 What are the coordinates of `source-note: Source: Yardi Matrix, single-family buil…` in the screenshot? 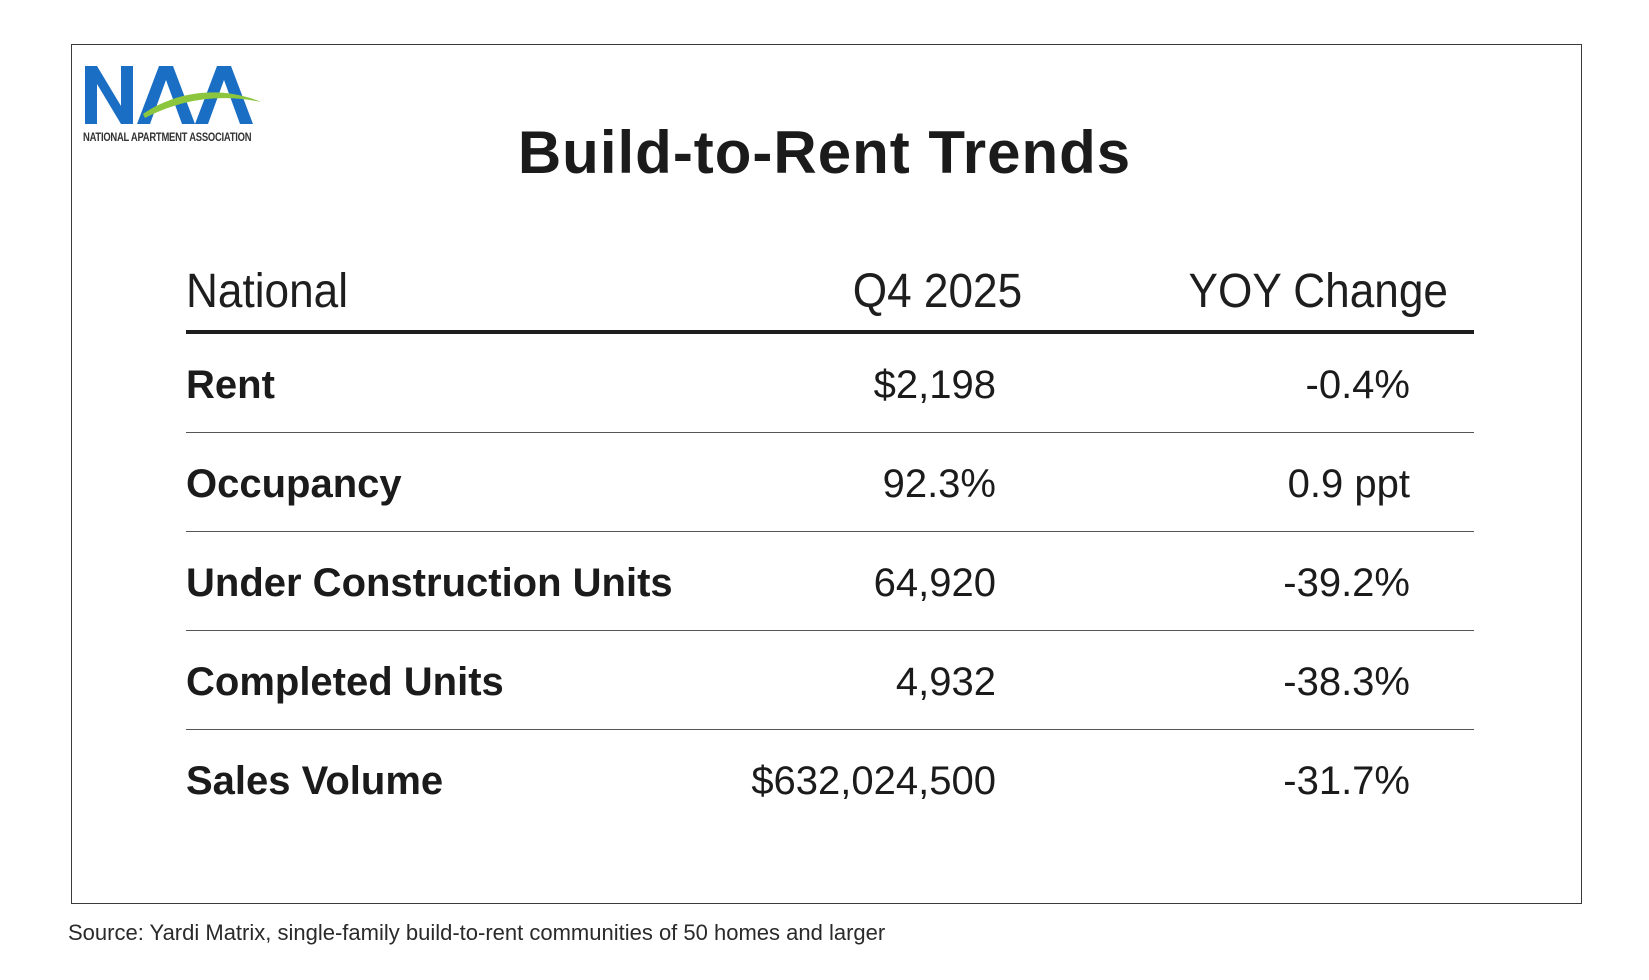 It's located at (477, 932).